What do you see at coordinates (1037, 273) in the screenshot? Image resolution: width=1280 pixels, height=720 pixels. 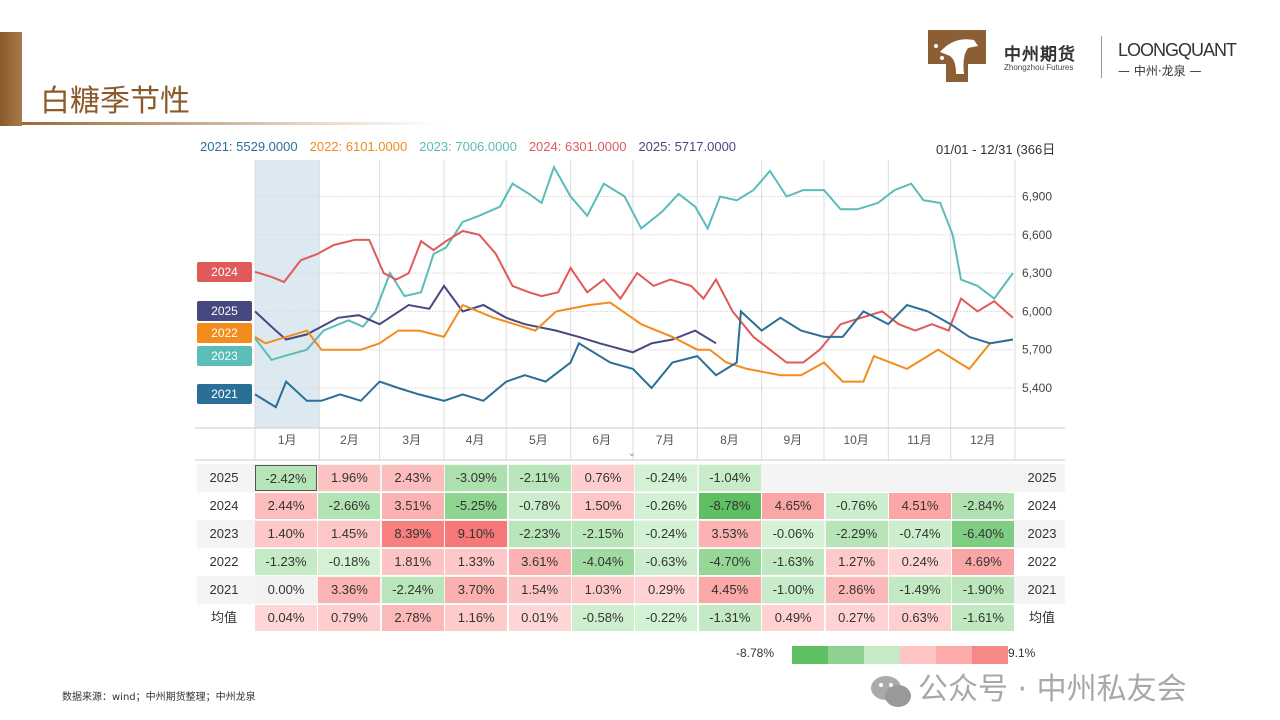 I see `y-tick-label: 6,300` at bounding box center [1037, 273].